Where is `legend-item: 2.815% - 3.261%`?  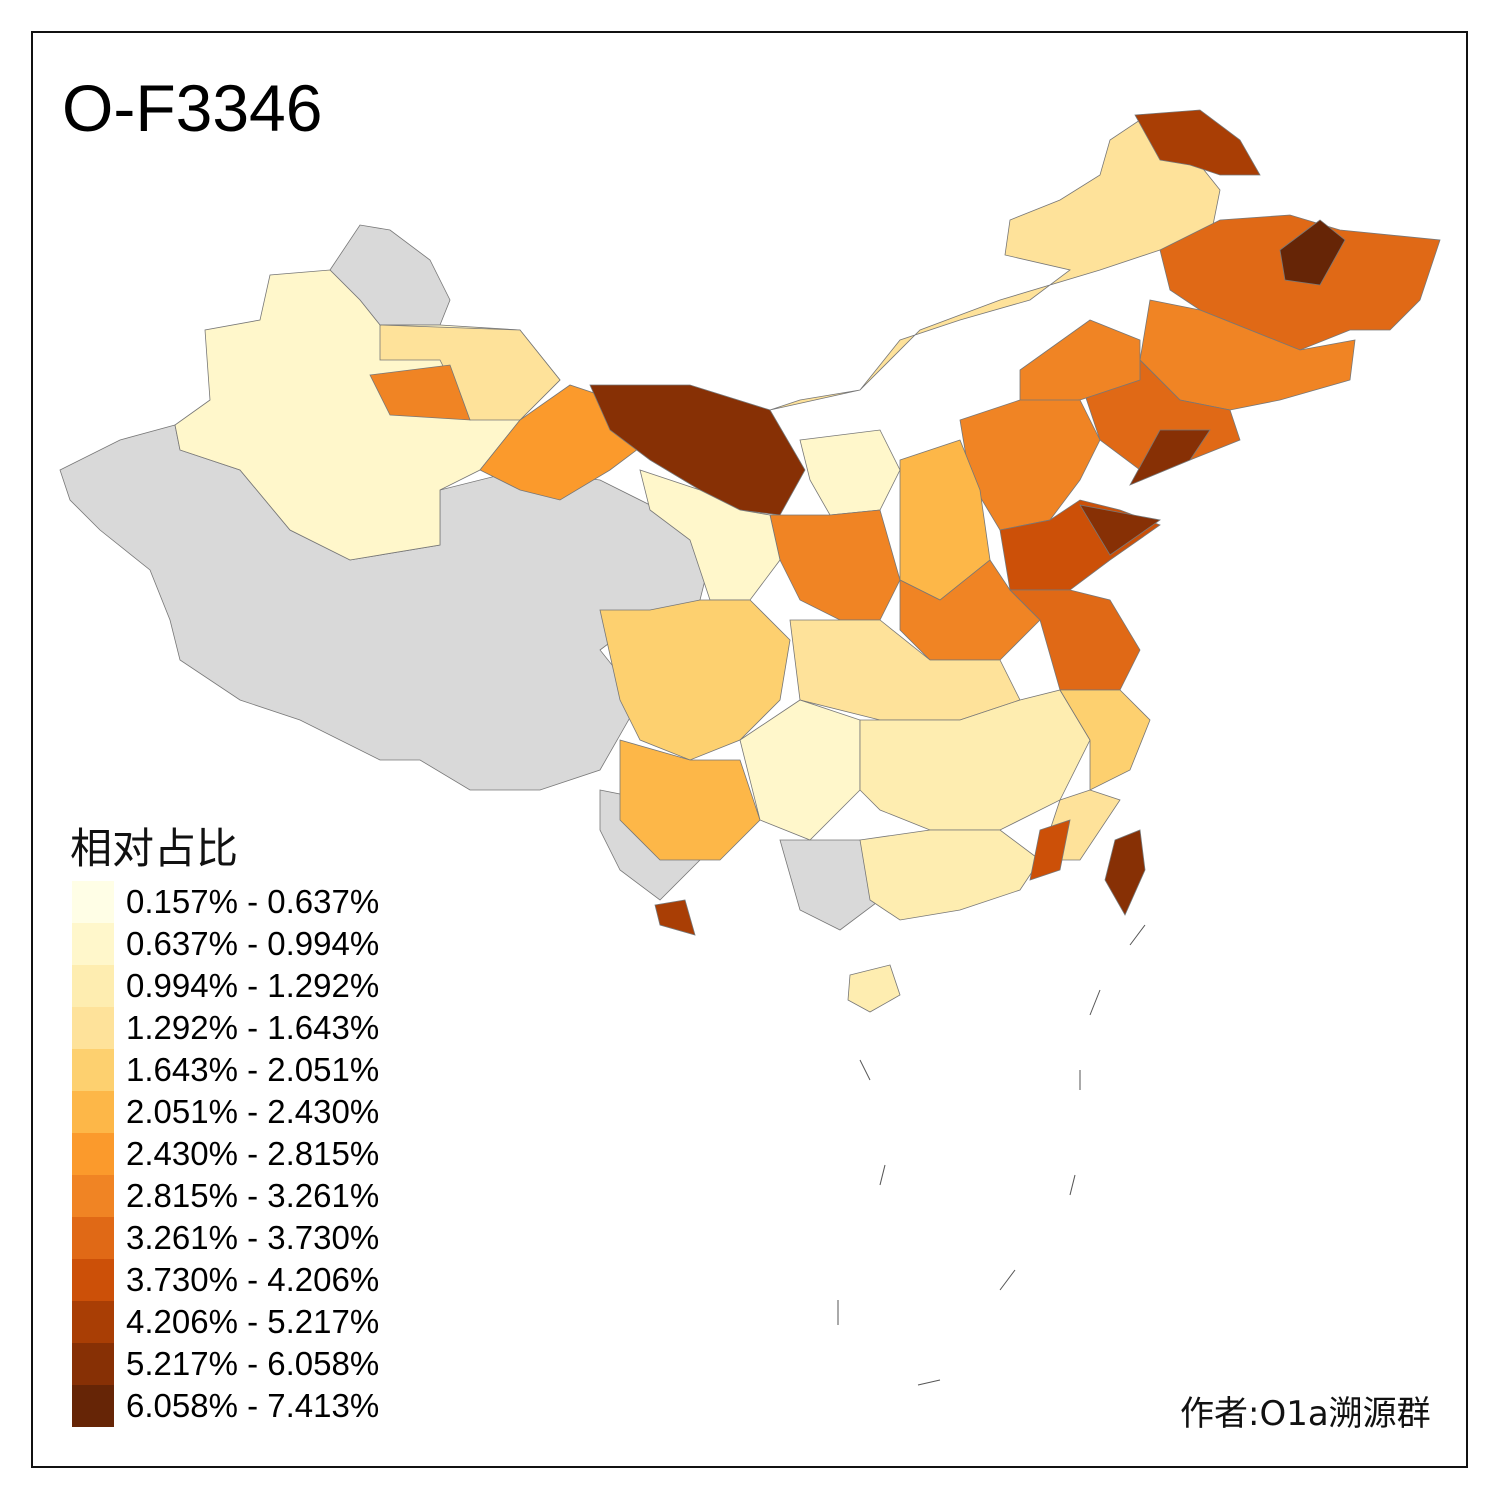 legend-item: 2.815% - 3.261% is located at coordinates (225, 1196).